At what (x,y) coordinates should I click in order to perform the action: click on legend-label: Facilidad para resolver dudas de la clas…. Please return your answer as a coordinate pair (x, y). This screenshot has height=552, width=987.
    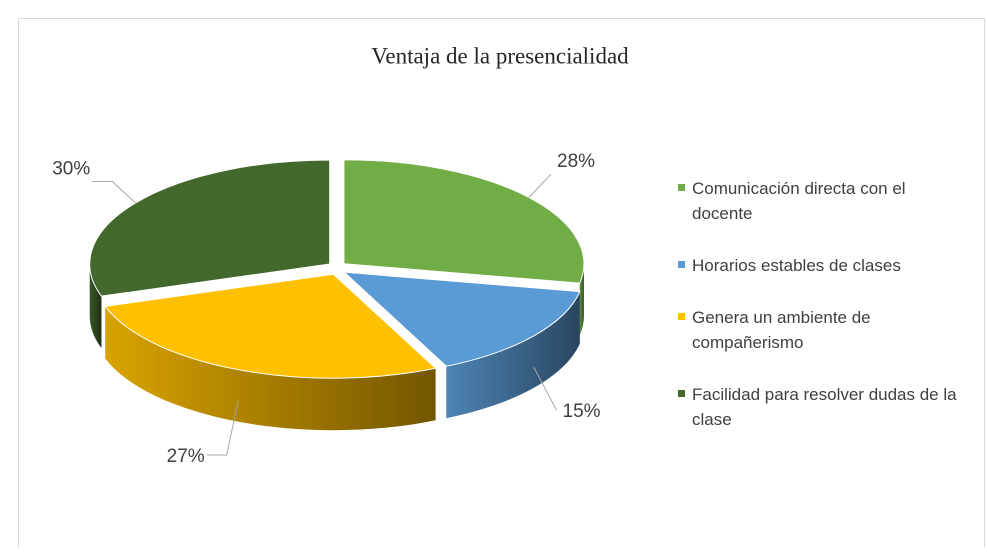
    Looking at the image, I should click on (824, 407).